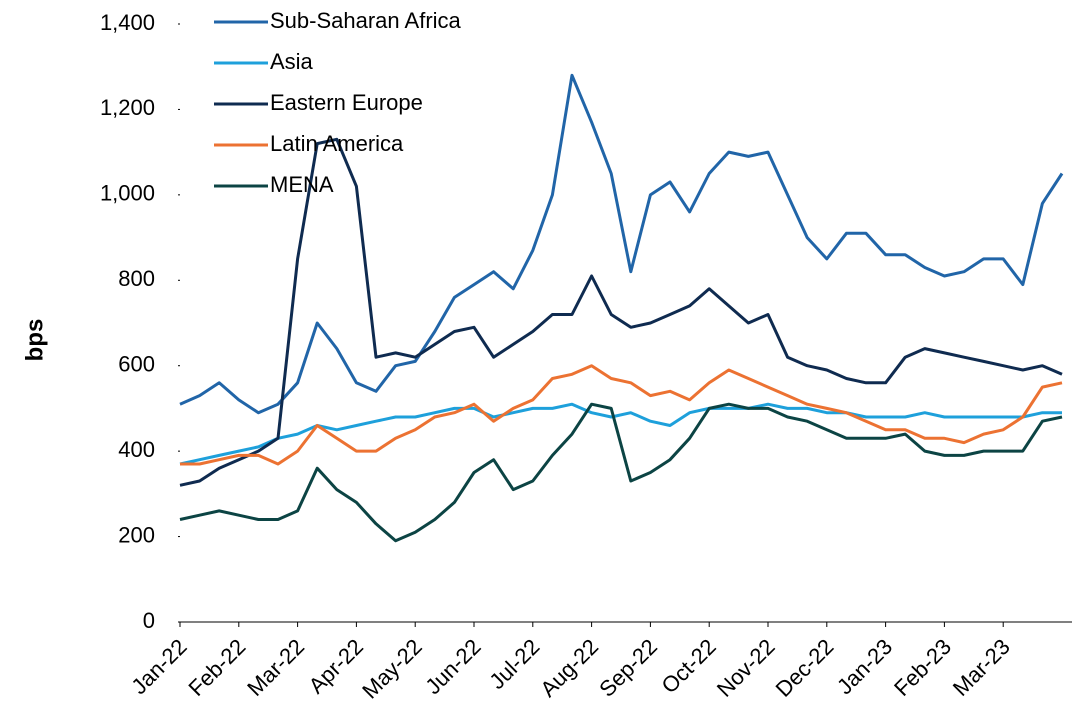  I want to click on x-tick-label: Jan-23, so click(864, 666).